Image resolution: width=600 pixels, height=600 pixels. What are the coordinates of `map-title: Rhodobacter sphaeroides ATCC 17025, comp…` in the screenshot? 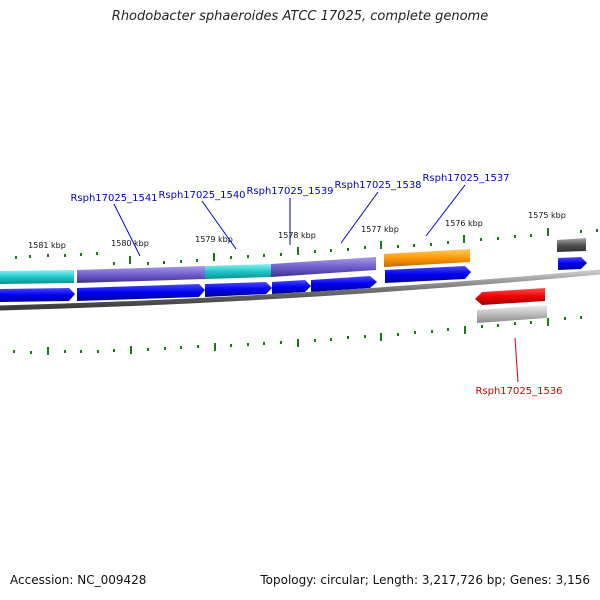 It's located at (300, 16).